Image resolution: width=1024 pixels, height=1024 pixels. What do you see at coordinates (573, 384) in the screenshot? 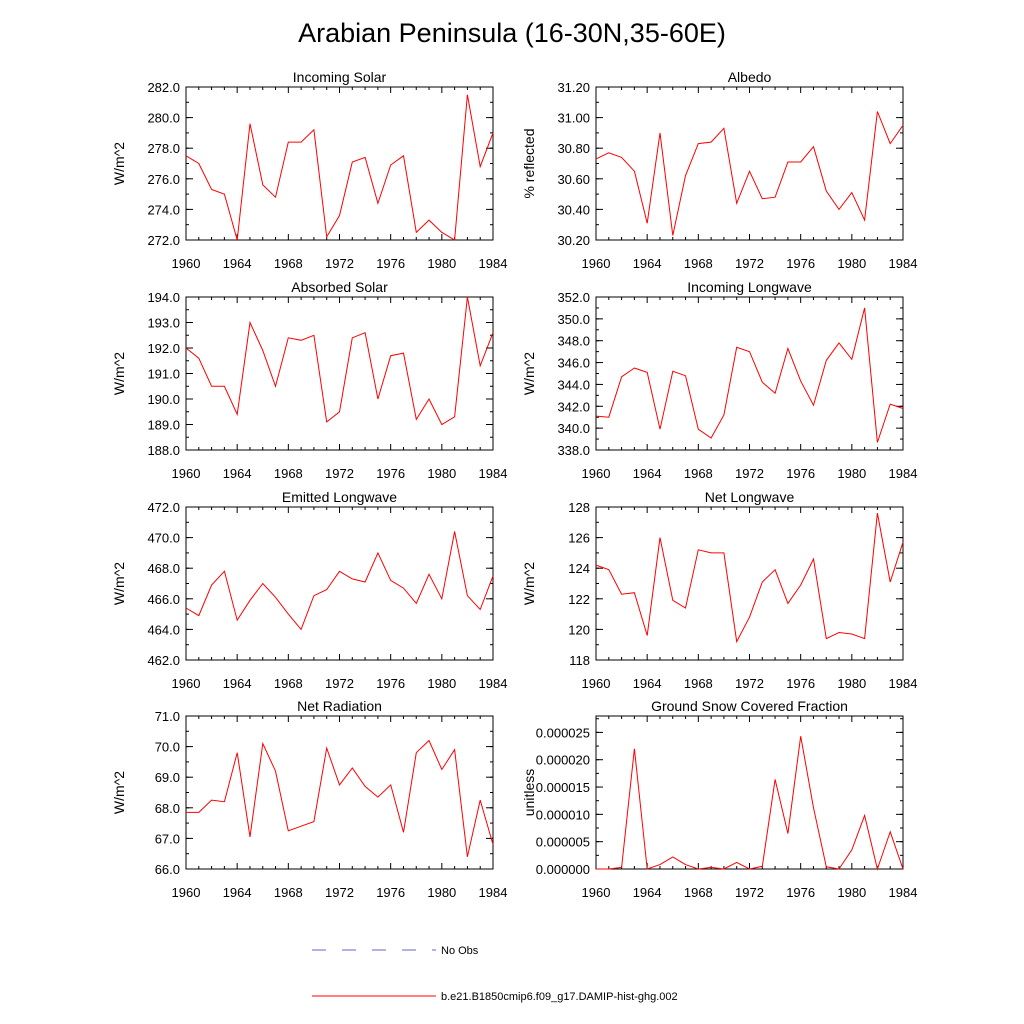
I see `y-tick-label: 344.0` at bounding box center [573, 384].